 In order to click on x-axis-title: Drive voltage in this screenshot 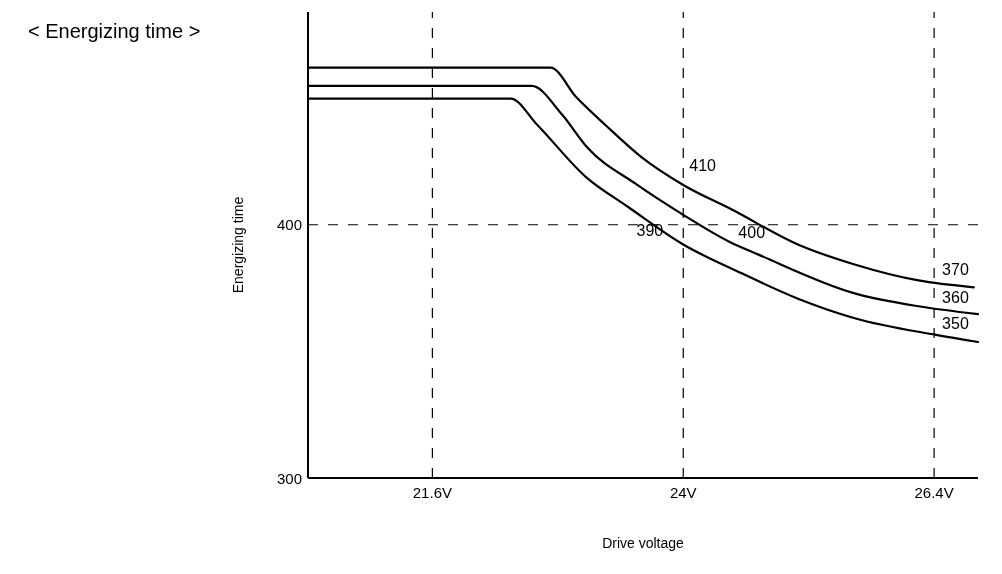, I will do `click(643, 543)`.